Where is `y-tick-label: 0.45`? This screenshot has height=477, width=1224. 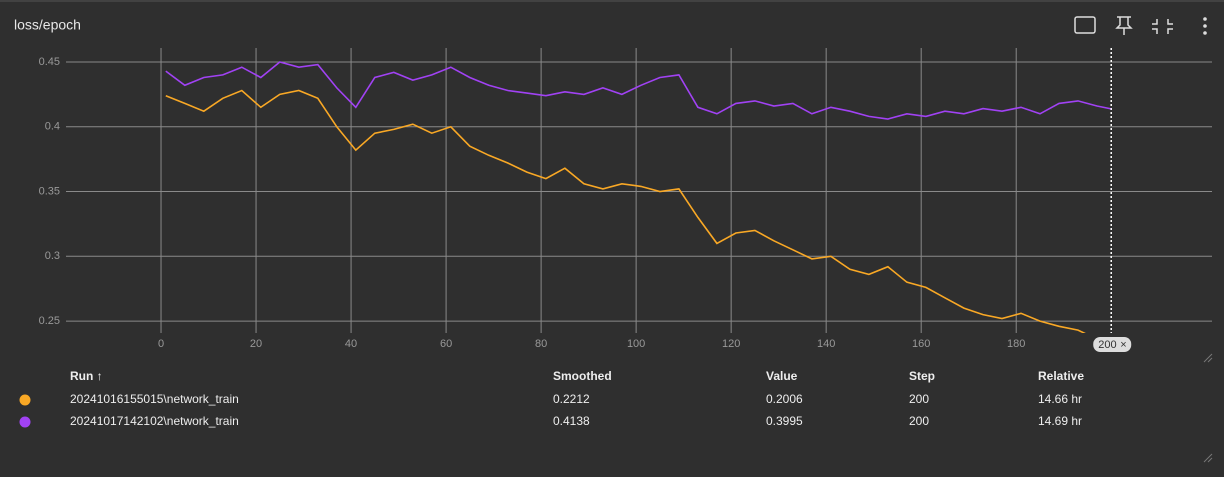 y-tick-label: 0.45 is located at coordinates (49, 62).